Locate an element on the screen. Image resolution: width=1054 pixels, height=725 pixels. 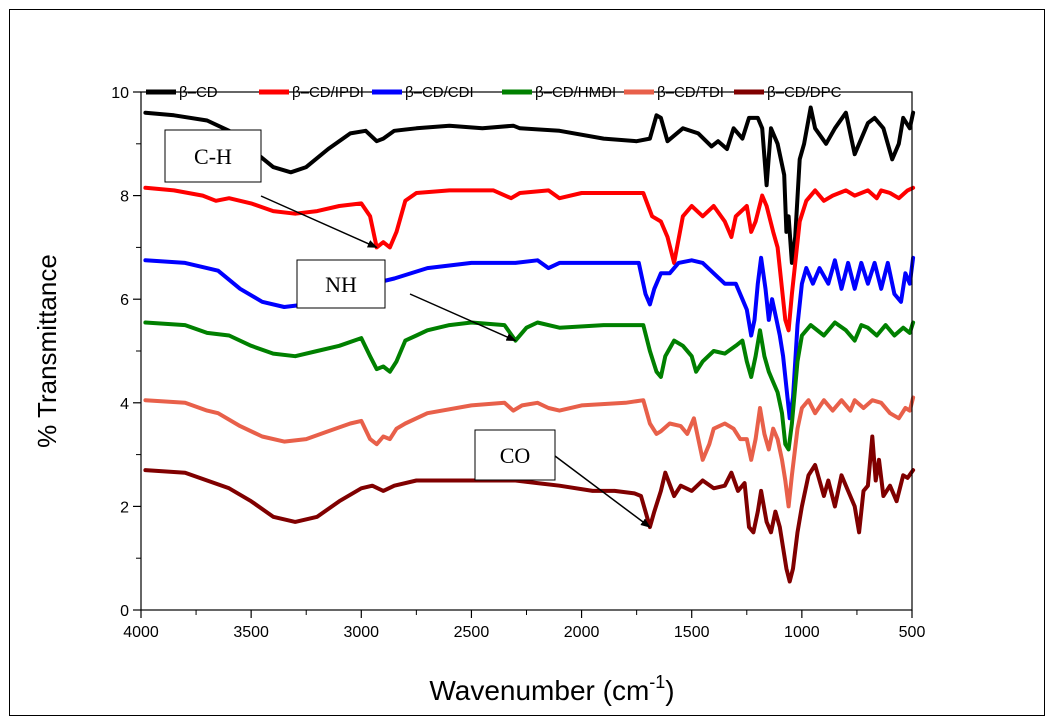
annotation-label: C-H is located at coordinates (213, 156).